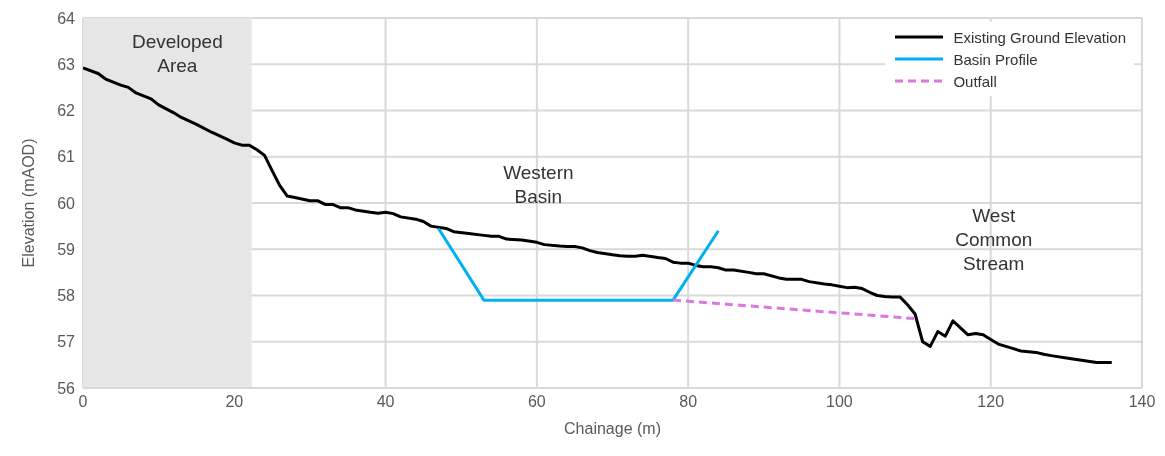  What do you see at coordinates (66, 388) in the screenshot?
I see `y-tick-label: 56` at bounding box center [66, 388].